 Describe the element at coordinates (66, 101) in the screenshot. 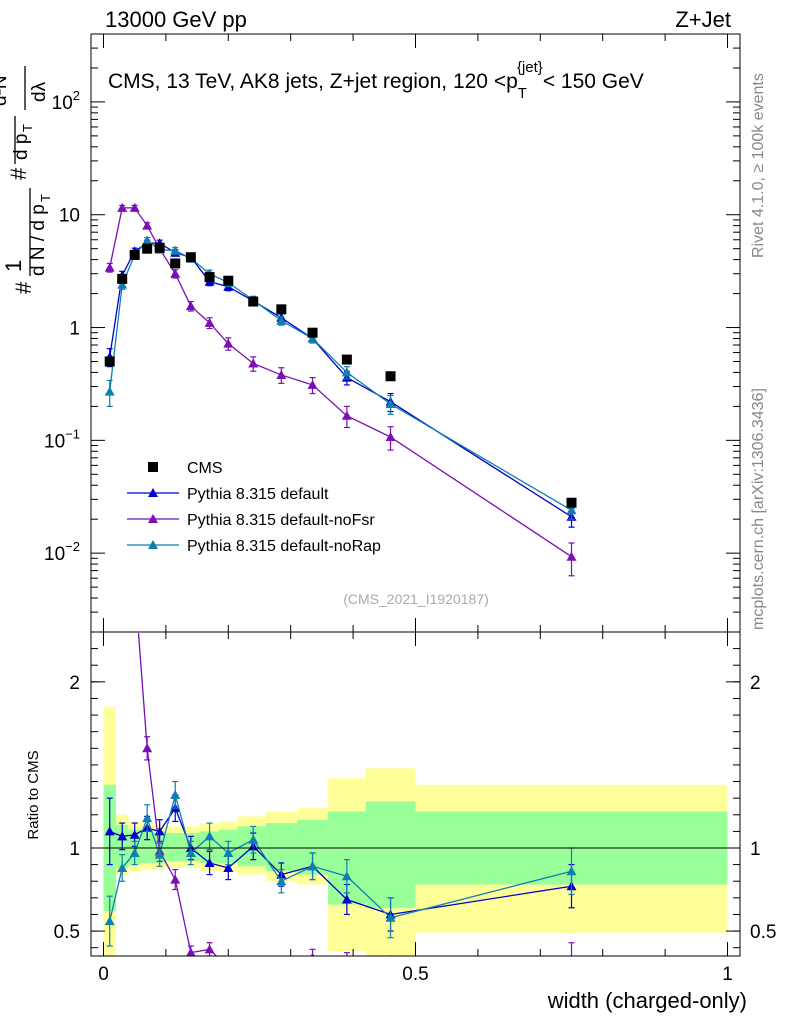

I see `y-tick-label-4: 102` at that location.